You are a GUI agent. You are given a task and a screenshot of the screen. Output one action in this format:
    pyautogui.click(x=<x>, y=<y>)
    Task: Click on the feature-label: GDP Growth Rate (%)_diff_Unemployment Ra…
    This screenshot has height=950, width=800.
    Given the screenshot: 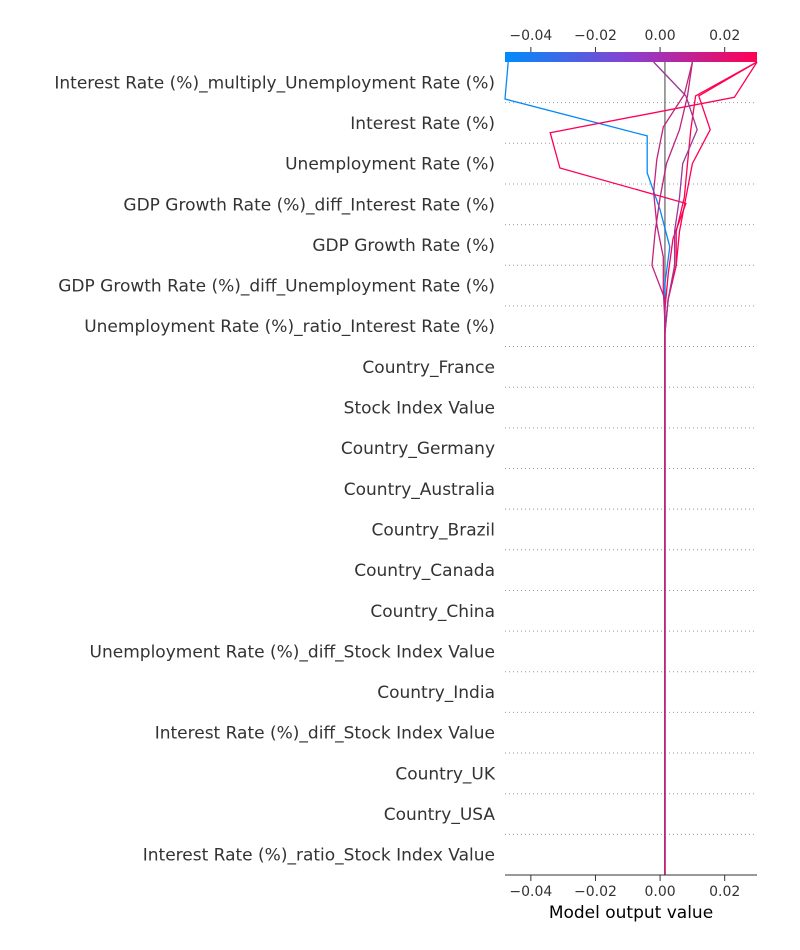 What is the action you would take?
    pyautogui.click(x=276, y=287)
    